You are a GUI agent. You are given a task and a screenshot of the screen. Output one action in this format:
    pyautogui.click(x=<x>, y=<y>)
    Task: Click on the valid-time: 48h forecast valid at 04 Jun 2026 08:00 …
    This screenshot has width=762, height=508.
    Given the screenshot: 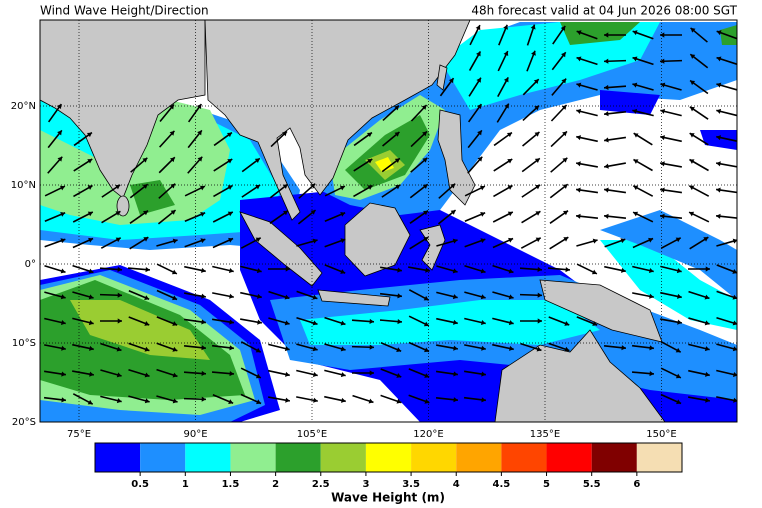 What is the action you would take?
    pyautogui.click(x=604, y=11)
    